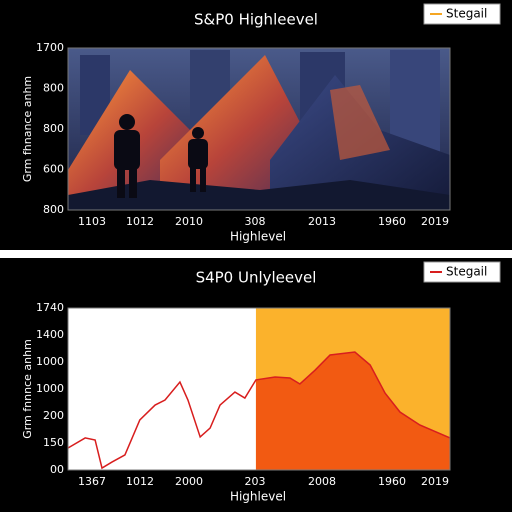 The image size is (512, 512). I want to click on y-axis-label: Grm fhnance anhm, so click(27, 129).